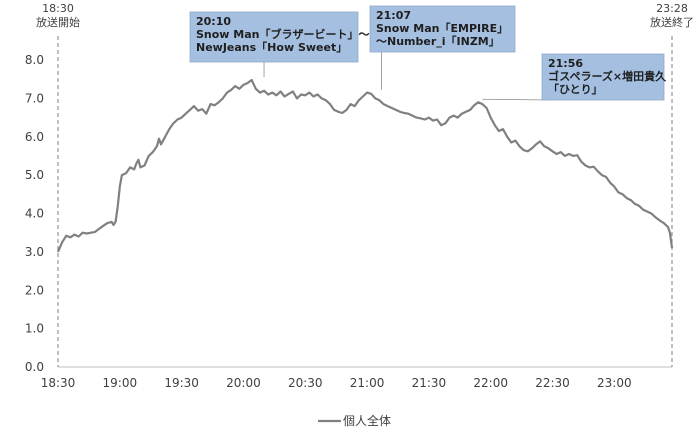 This screenshot has height=438, width=700. Describe the element at coordinates (58, 383) in the screenshot. I see `x-tick-label: 18:30` at that location.